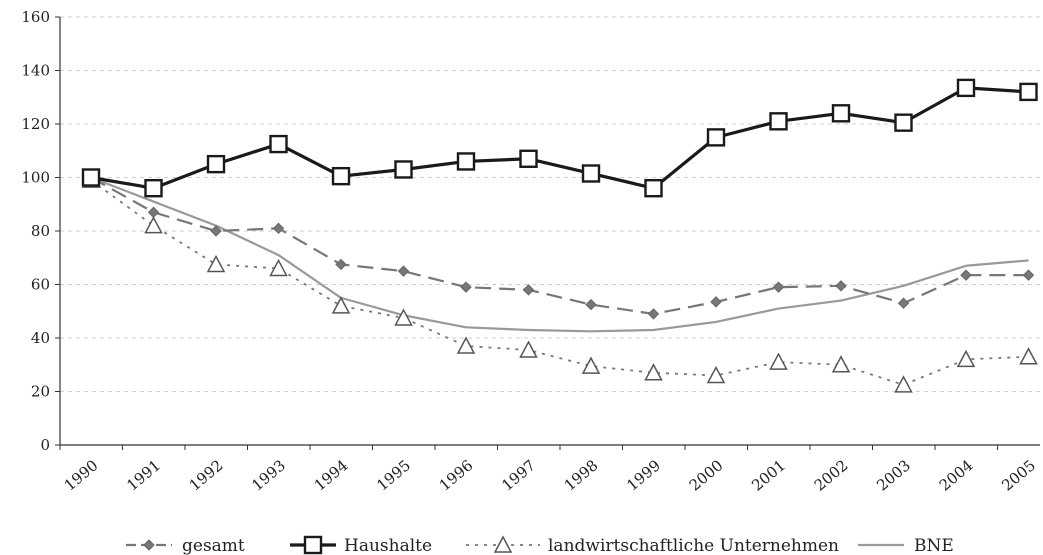 The width and height of the screenshot is (1043, 555). I want to click on legend-label: landwirtschaftliche Unternehmen, so click(693, 545).